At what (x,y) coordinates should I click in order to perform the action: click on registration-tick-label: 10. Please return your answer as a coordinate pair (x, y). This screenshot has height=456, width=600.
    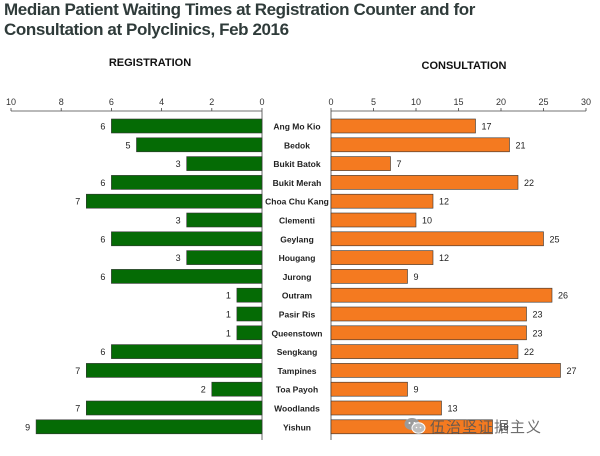
    Looking at the image, I should click on (11, 102).